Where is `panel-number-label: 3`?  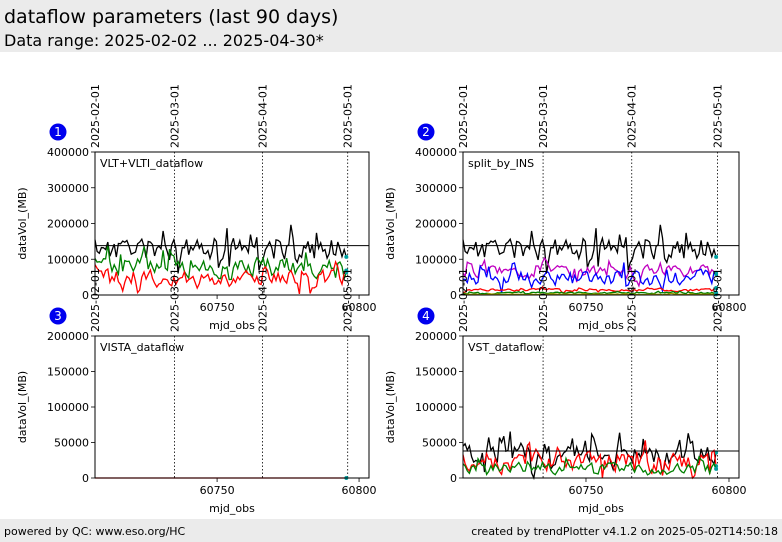 panel-number-label: 3 is located at coordinates (58, 316).